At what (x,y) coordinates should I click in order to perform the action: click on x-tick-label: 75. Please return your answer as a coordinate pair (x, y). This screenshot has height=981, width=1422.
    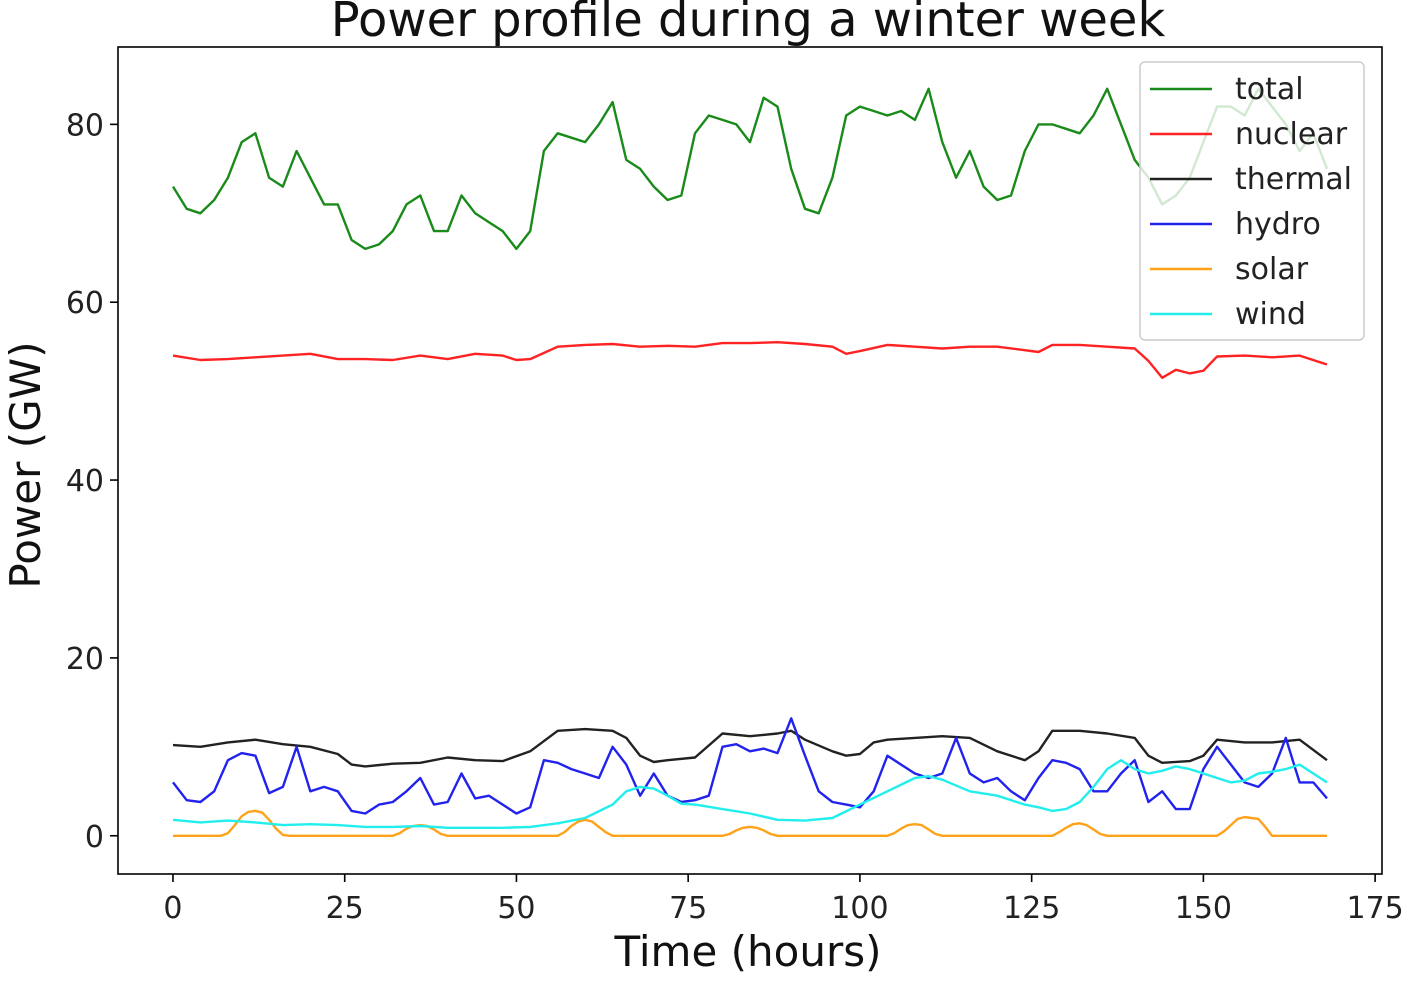
    Looking at the image, I should click on (688, 908).